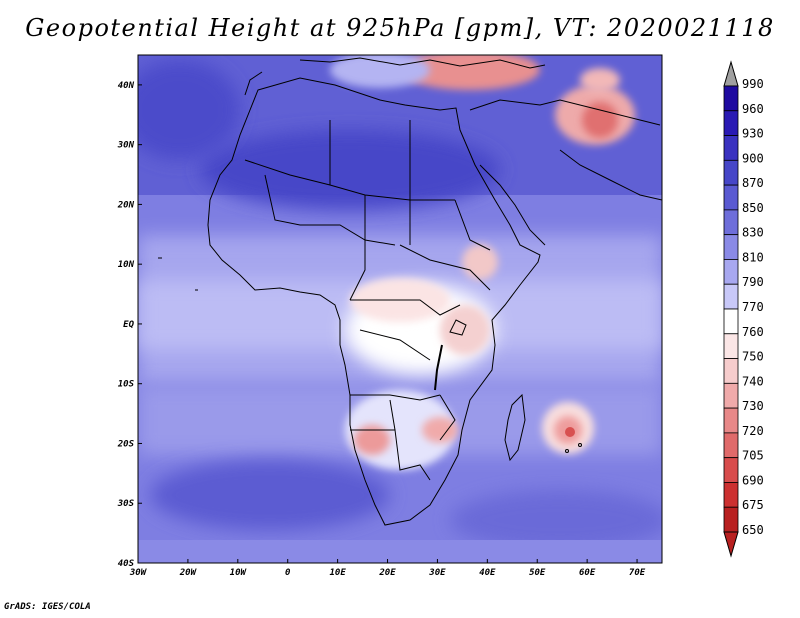  I want to click on colorbar-label-770: 770, so click(753, 307).